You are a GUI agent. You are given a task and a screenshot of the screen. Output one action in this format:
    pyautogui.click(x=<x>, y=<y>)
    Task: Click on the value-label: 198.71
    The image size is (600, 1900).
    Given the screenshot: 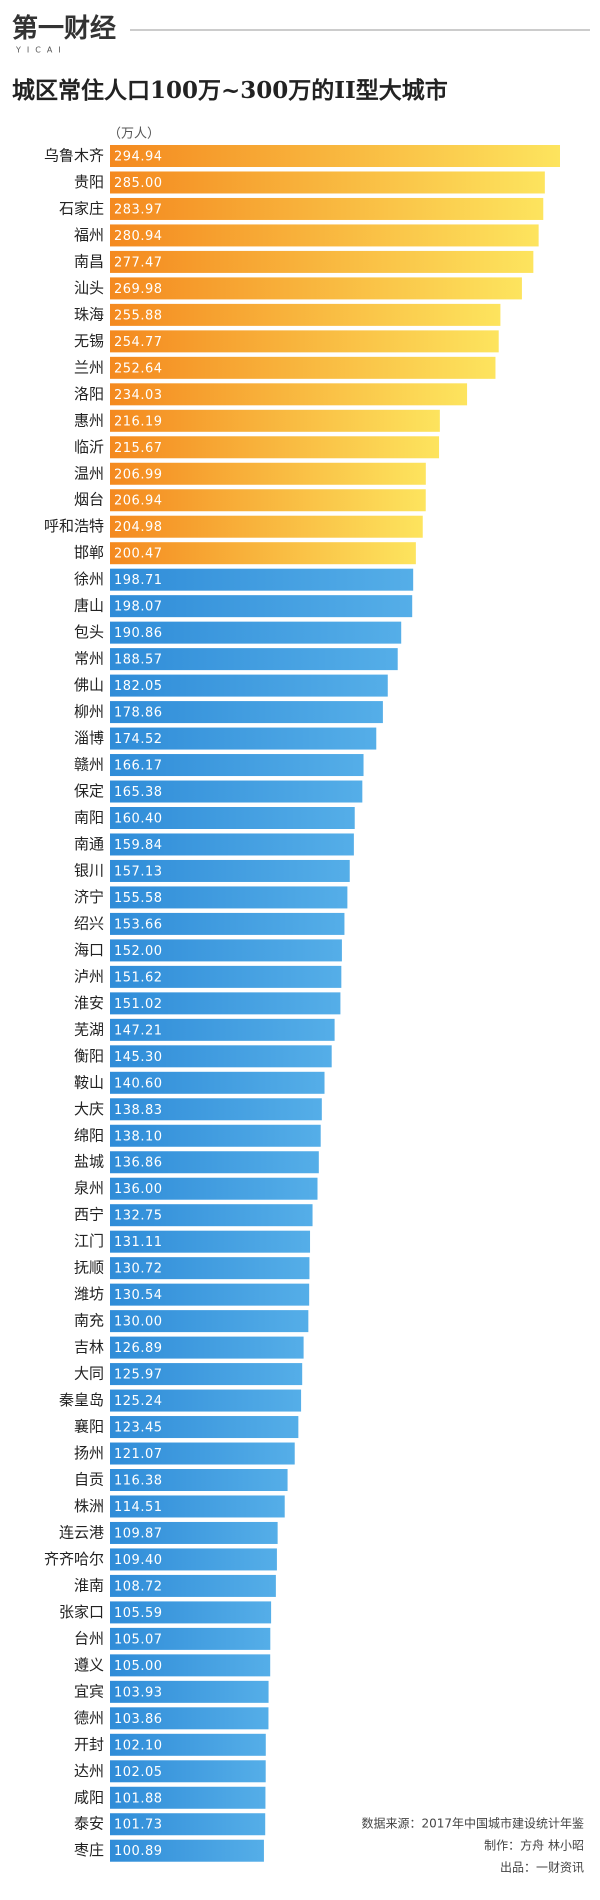 What is the action you would take?
    pyautogui.click(x=138, y=580)
    